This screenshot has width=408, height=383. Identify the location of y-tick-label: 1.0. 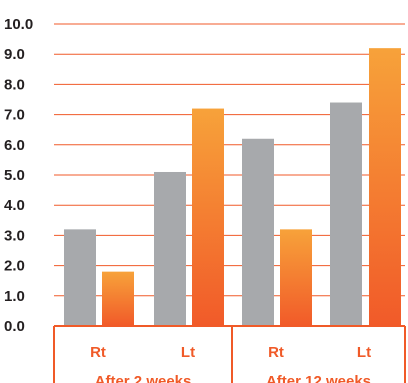
(14, 296).